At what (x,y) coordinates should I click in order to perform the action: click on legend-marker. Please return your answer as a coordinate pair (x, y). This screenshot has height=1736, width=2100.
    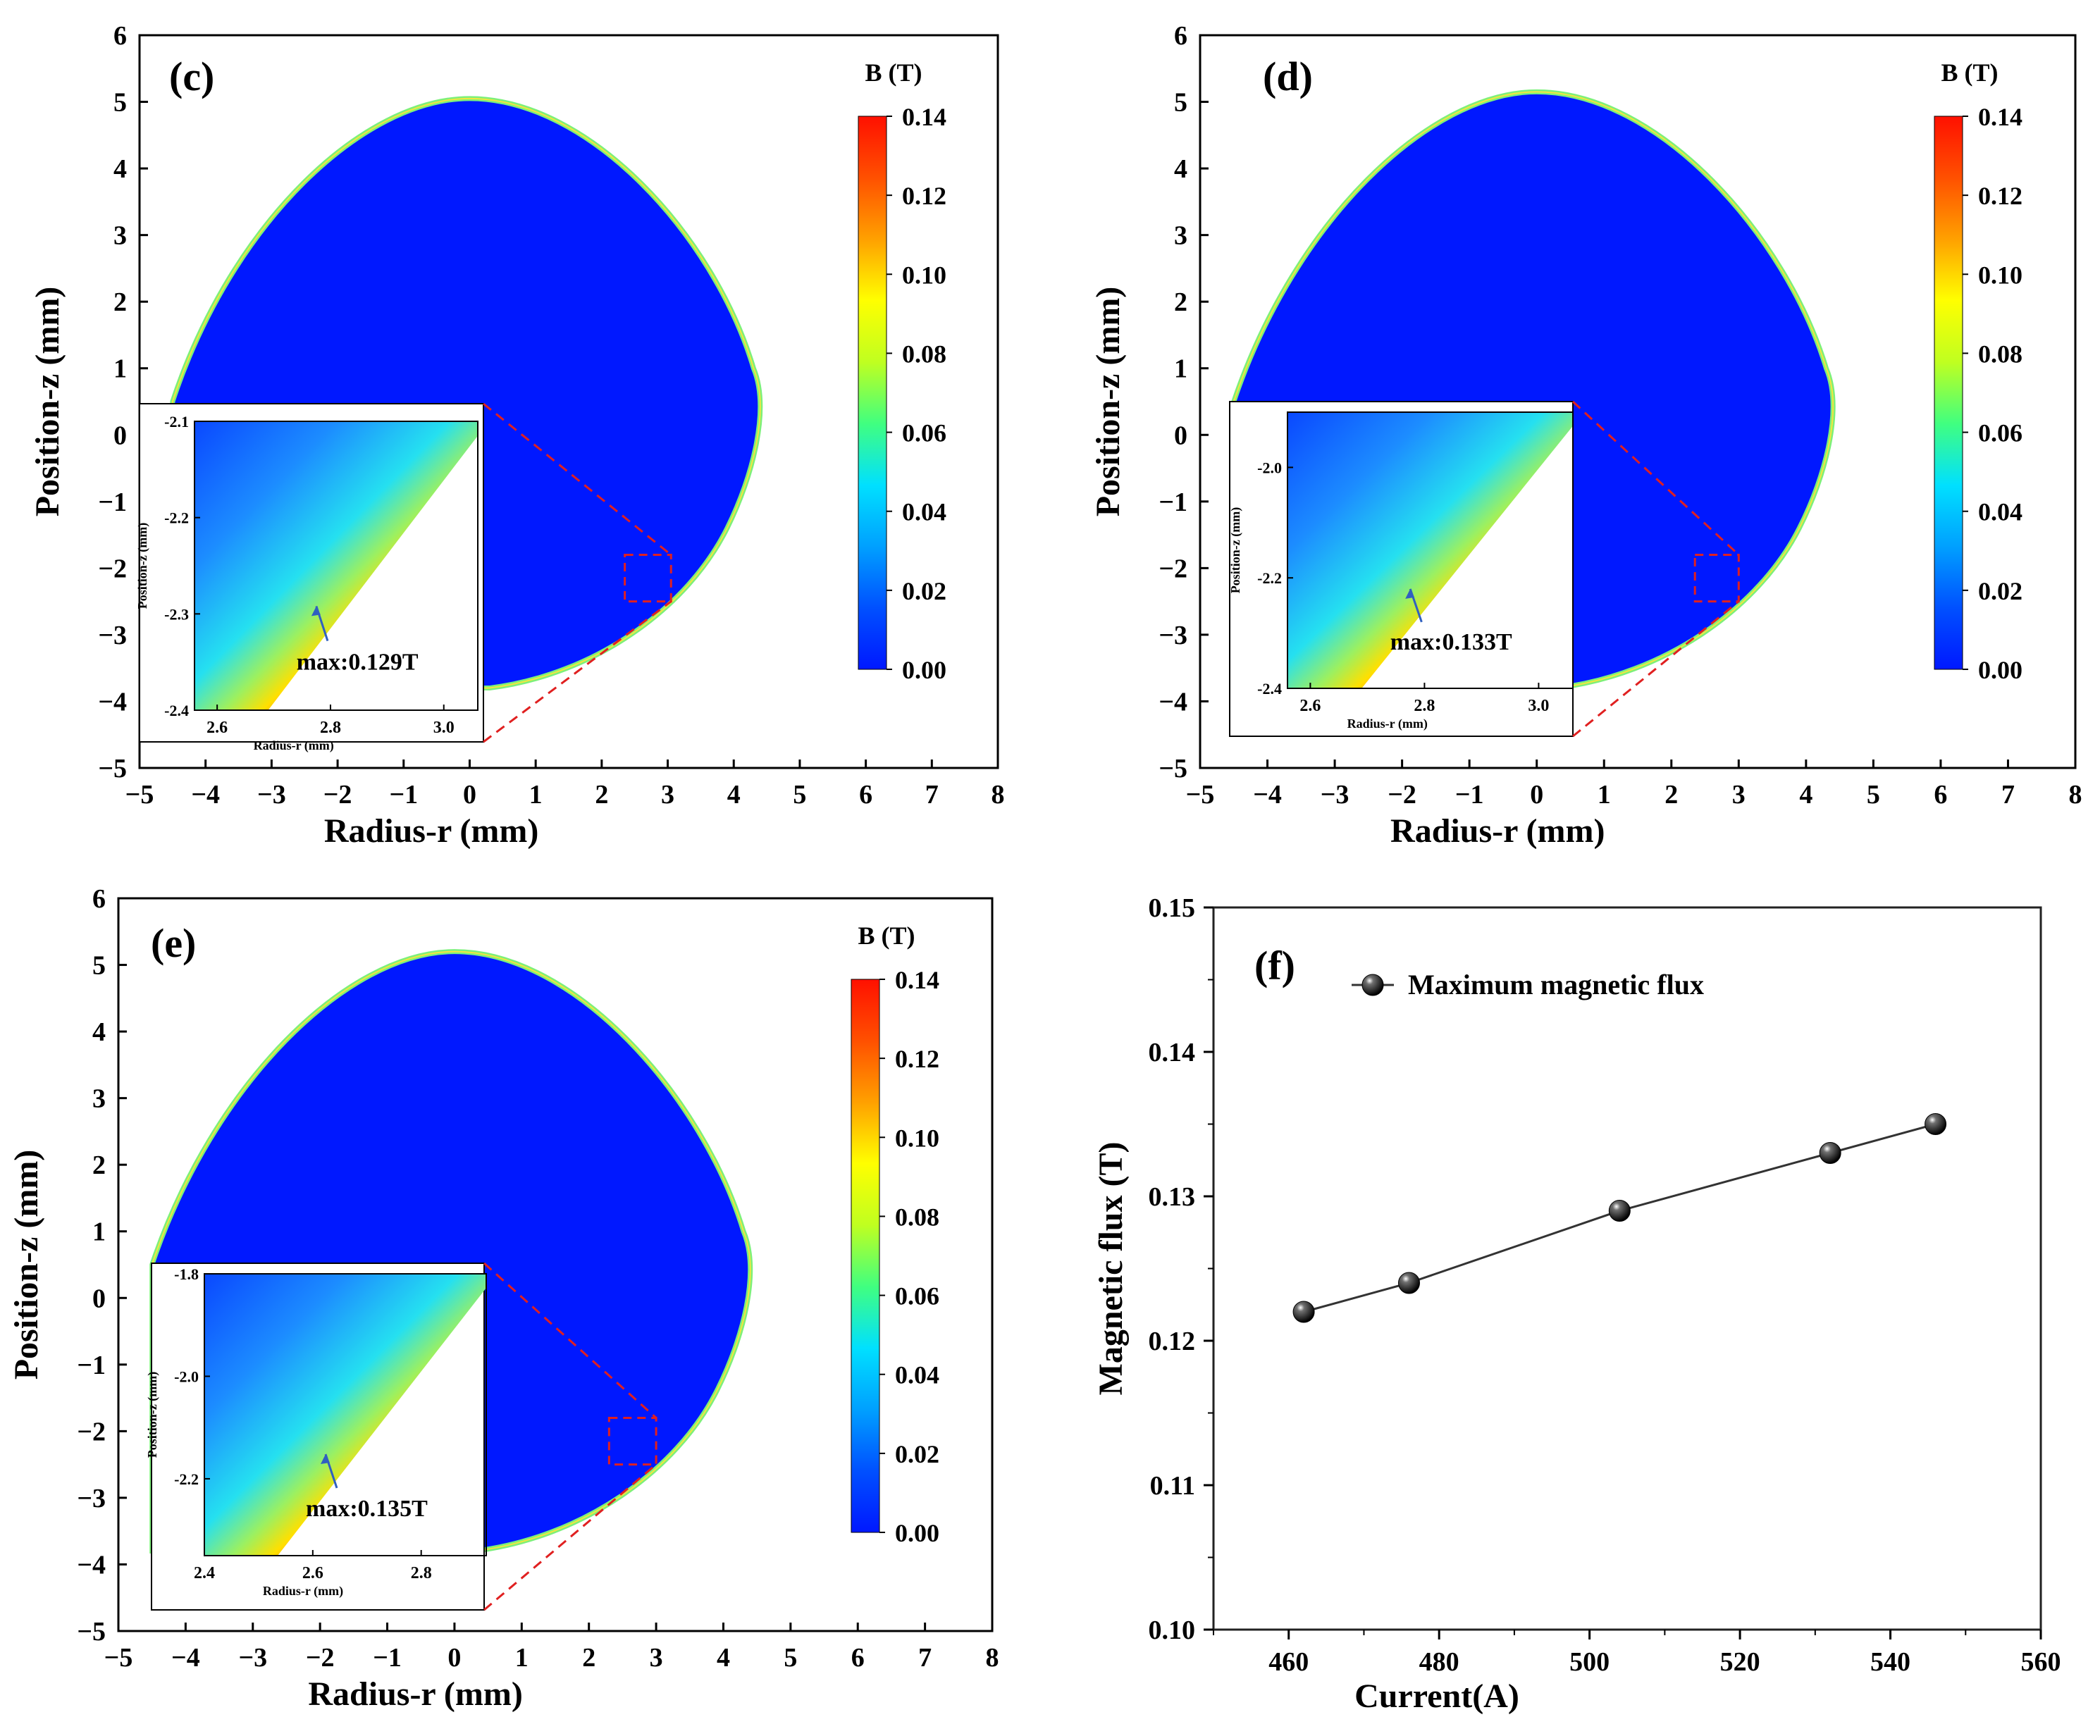
    Looking at the image, I should click on (1372, 985).